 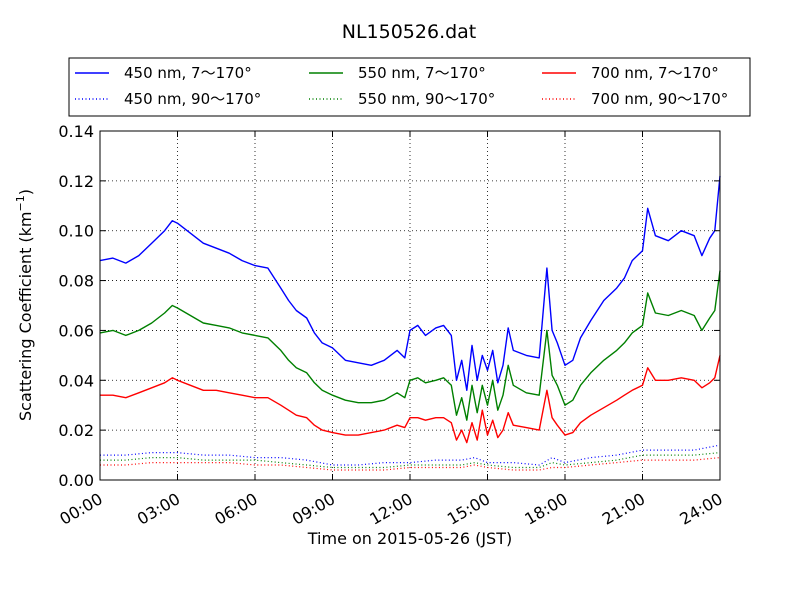 What do you see at coordinates (409, 538) in the screenshot?
I see `x-axis-label: Time on 2015-05-26 (JST)` at bounding box center [409, 538].